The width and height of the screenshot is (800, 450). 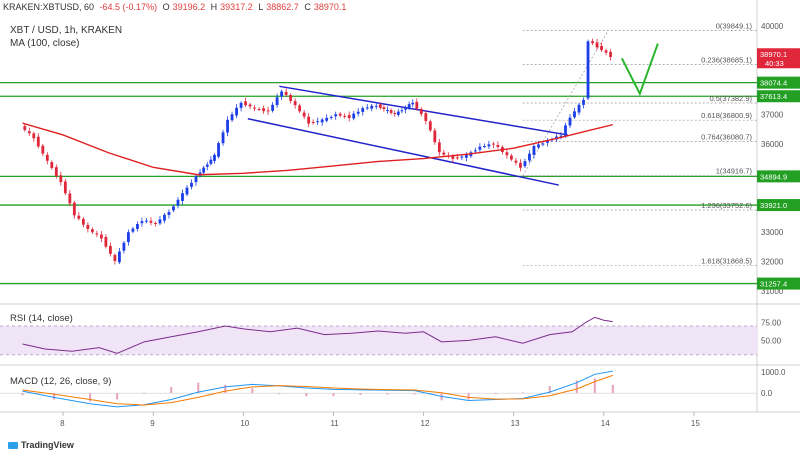 What do you see at coordinates (244, 423) in the screenshot?
I see `x-tick-label: 10` at bounding box center [244, 423].